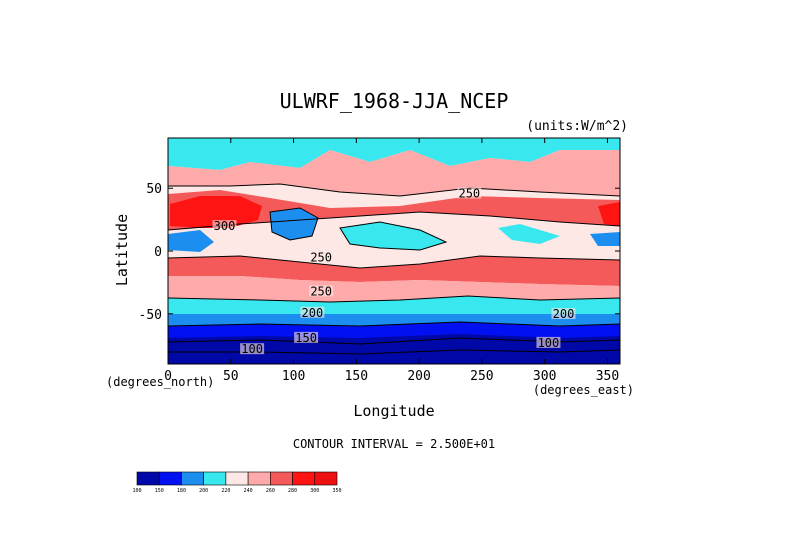 This screenshot has width=789, height=558. I want to click on x-tick-label: 250, so click(481, 376).